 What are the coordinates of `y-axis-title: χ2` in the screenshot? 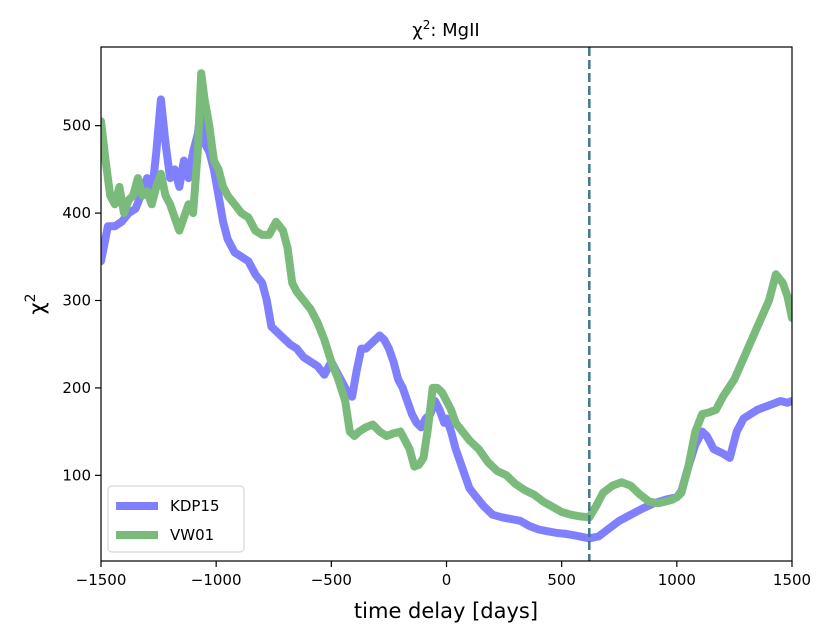 It's located at (36, 303).